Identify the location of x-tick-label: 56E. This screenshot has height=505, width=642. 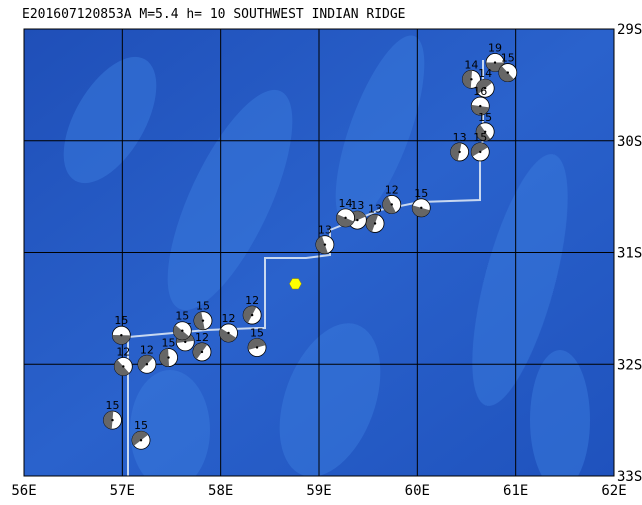
(23, 491).